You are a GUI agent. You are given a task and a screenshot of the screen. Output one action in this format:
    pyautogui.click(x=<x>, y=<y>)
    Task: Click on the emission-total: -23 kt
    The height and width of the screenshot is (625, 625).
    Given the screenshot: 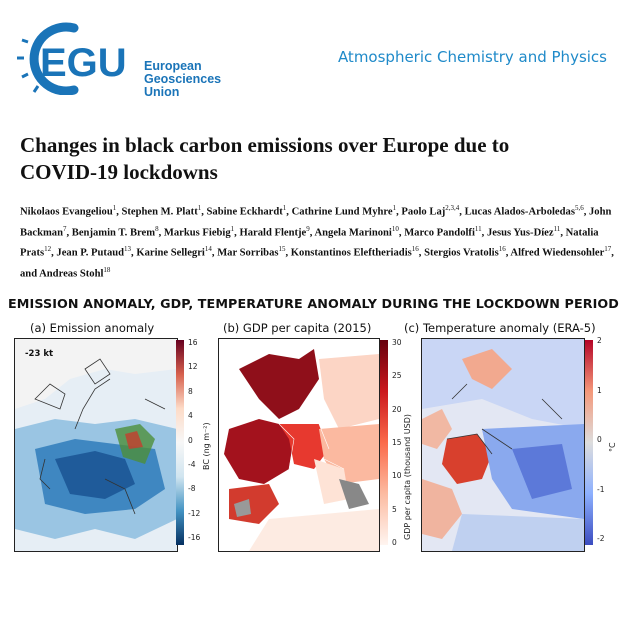 What is the action you would take?
    pyautogui.click(x=39, y=354)
    